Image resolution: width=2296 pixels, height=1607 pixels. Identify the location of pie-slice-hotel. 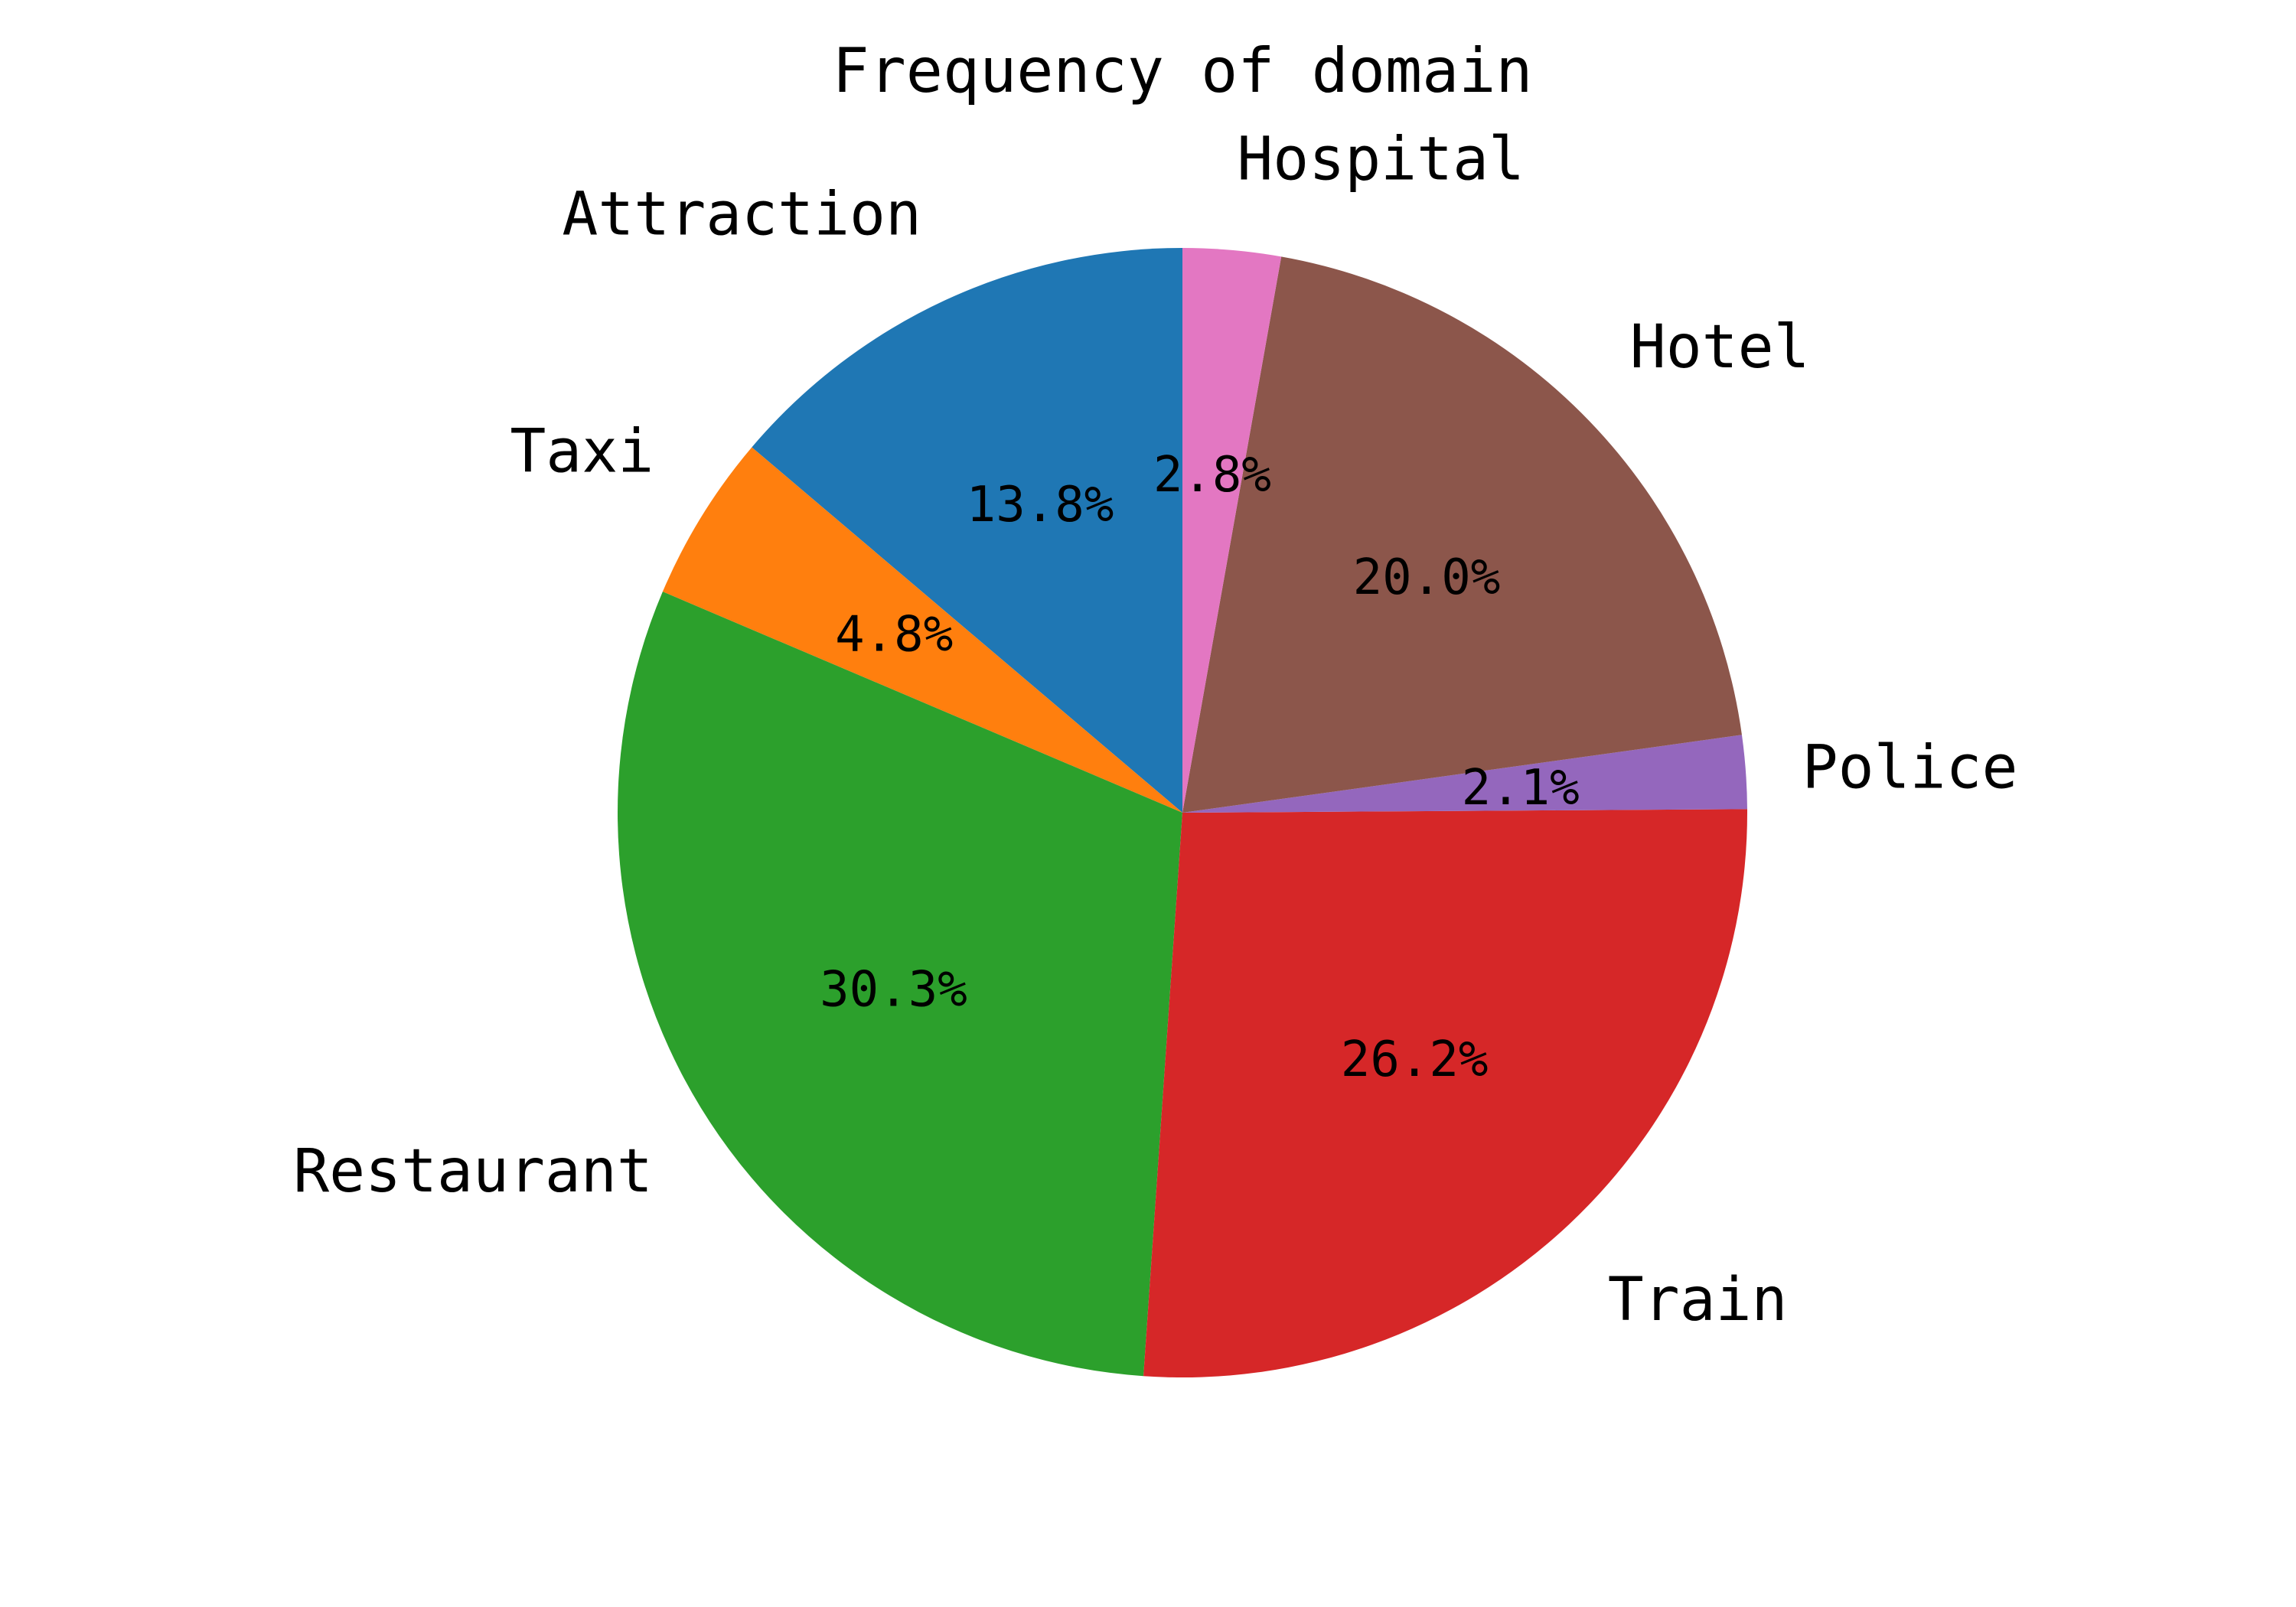
(1462, 534).